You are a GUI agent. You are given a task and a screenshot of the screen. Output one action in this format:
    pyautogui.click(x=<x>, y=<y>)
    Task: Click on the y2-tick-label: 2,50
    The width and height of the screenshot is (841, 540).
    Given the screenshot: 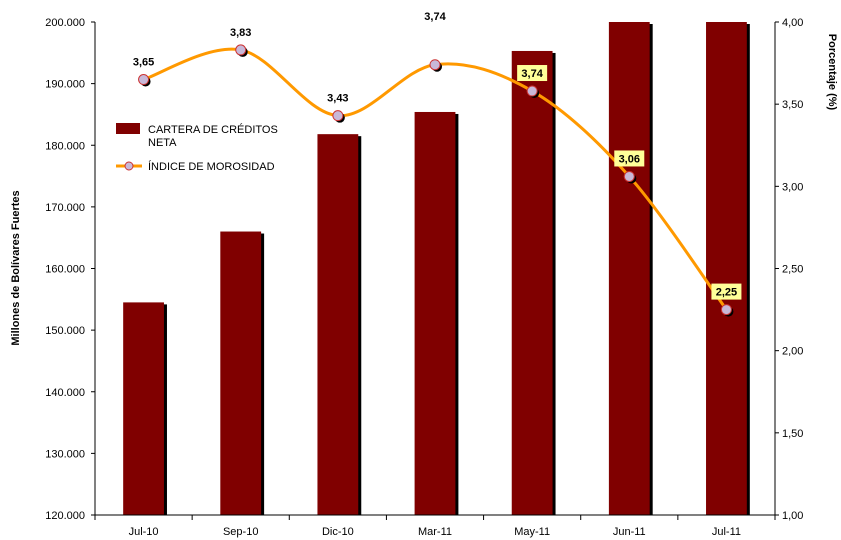 What is the action you would take?
    pyautogui.click(x=792, y=270)
    